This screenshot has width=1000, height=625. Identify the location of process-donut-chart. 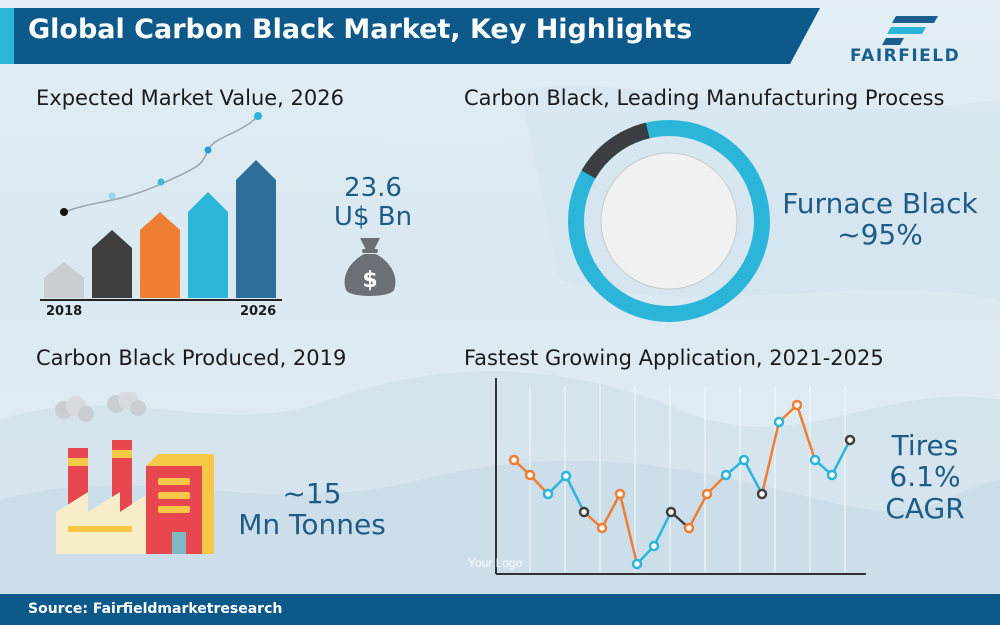
(669, 221).